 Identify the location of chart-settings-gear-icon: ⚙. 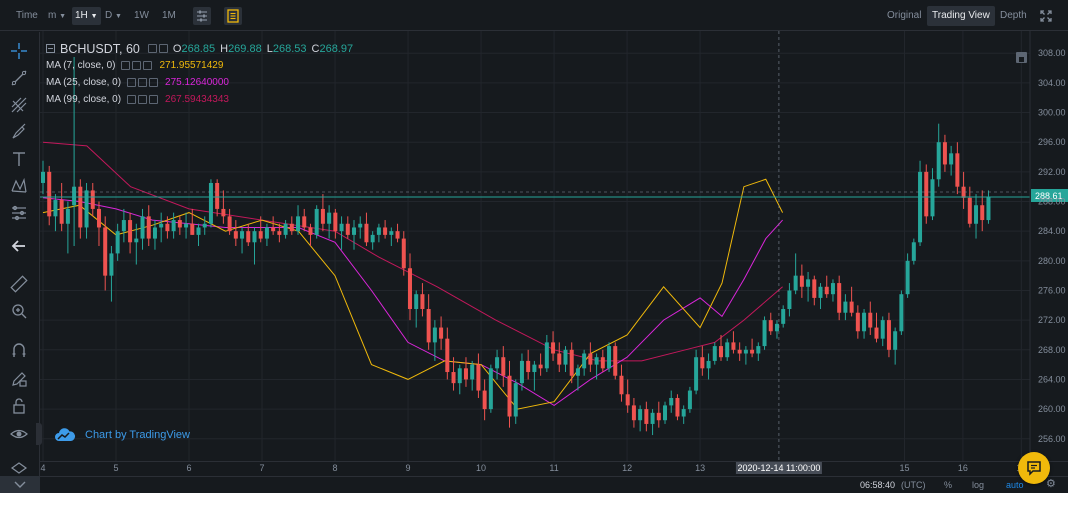
(1051, 484).